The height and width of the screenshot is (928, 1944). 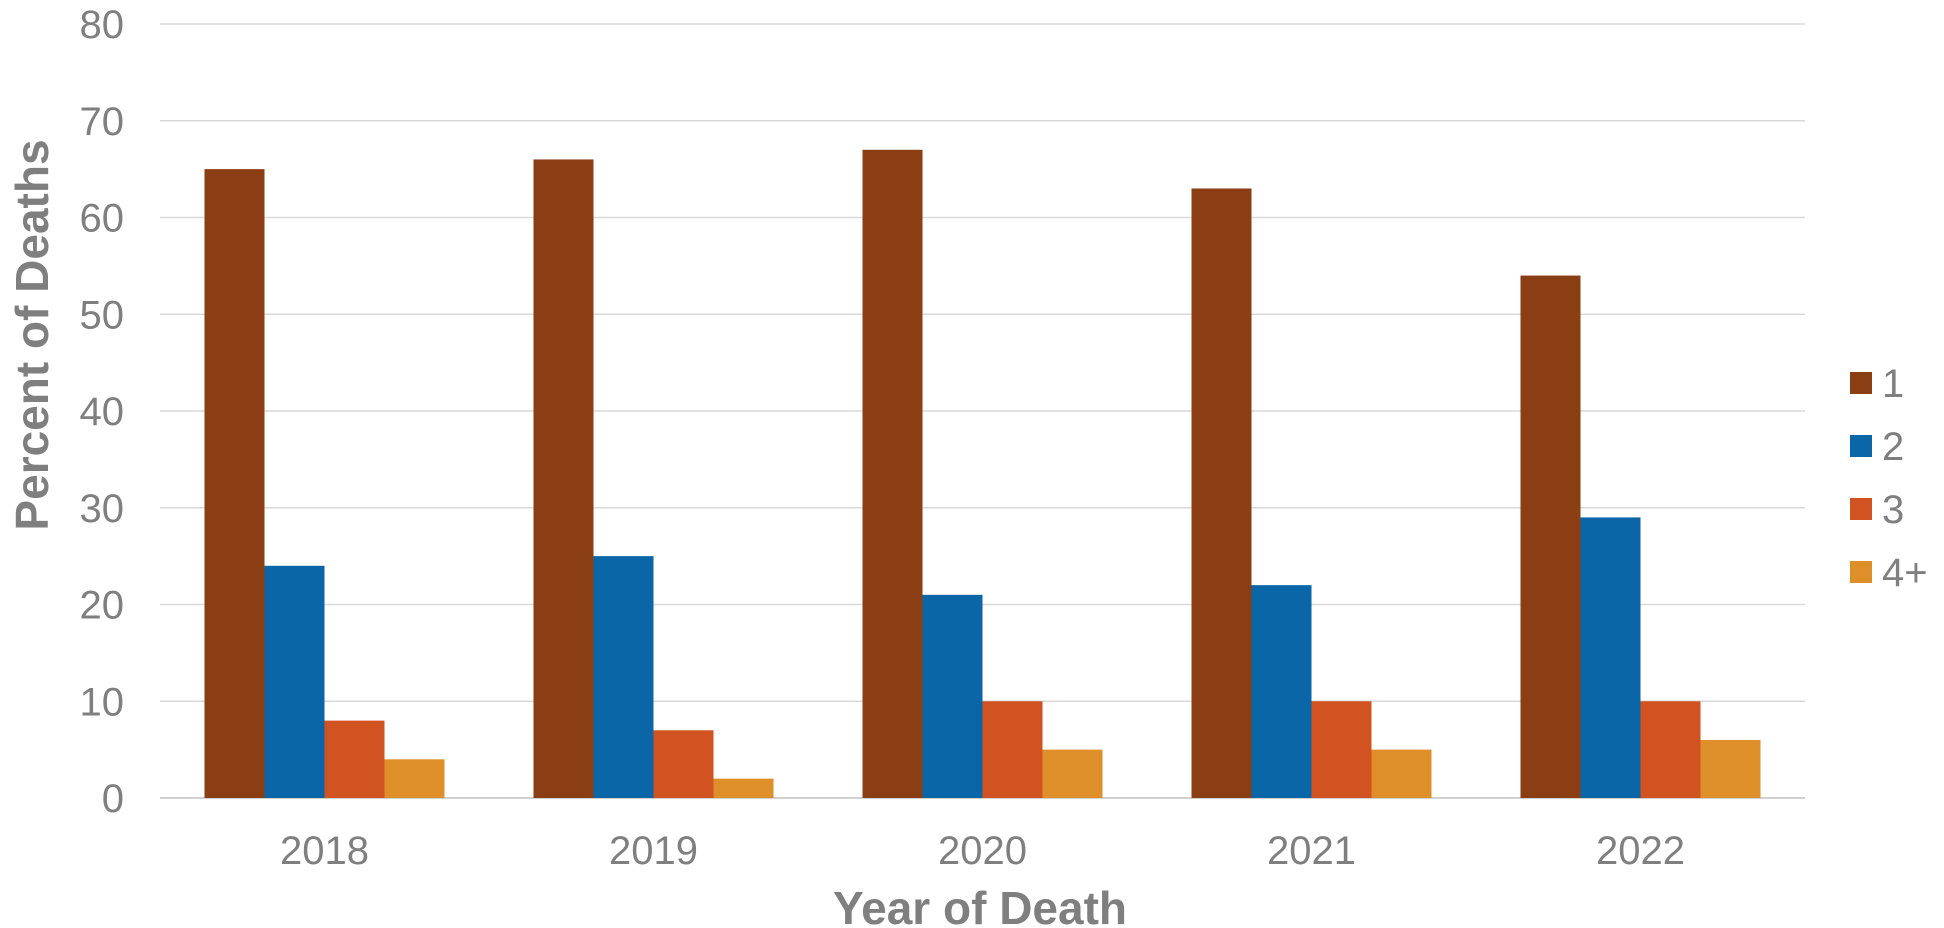 I want to click on y-tick-label: 40, so click(x=102, y=412).